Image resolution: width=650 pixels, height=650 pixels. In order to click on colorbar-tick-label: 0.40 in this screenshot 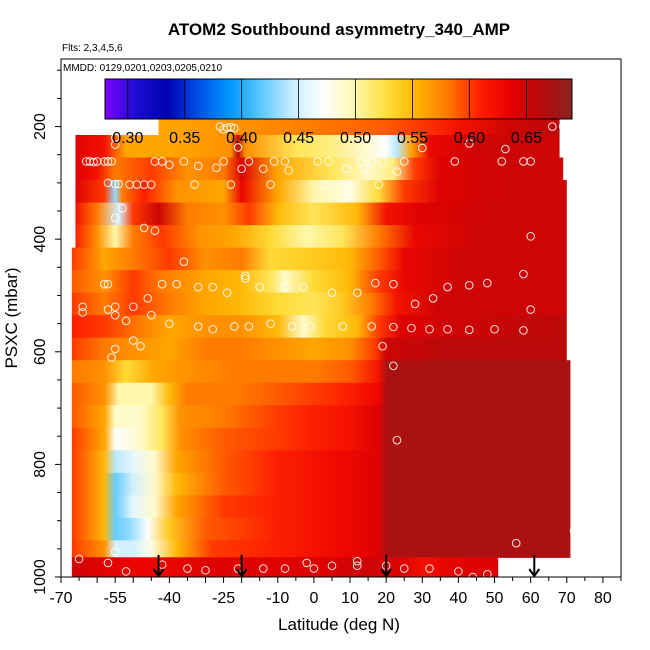, I will do `click(241, 138)`.